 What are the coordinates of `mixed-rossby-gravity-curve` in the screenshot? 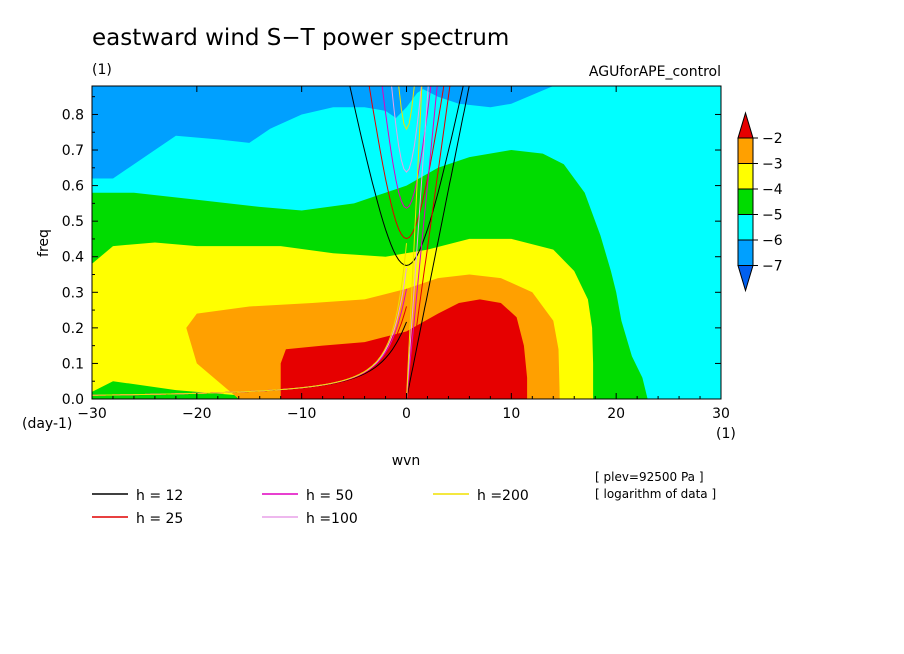 It's located at (249, 319).